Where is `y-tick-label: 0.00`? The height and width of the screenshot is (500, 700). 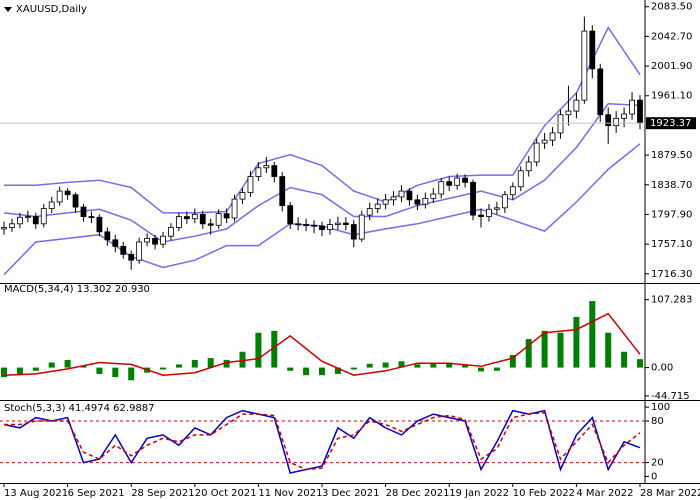
y-tick-label: 0.00 is located at coordinates (662, 368).